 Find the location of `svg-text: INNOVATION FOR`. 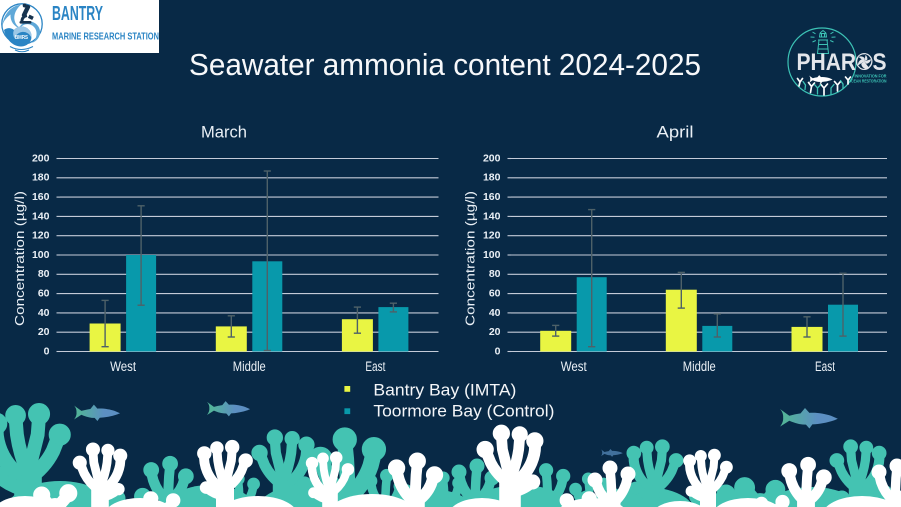

svg-text: INNOVATION FOR is located at coordinates (871, 75).